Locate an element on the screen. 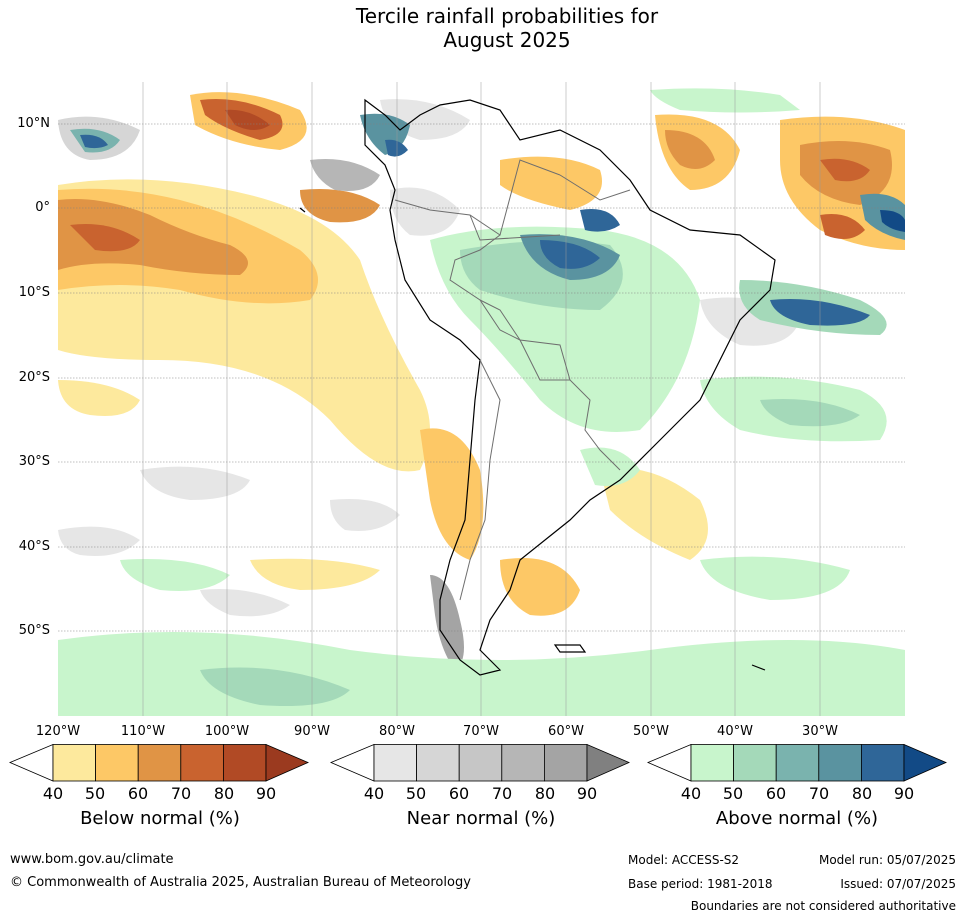  lat-label-40s: 40°S is located at coordinates (34, 546).